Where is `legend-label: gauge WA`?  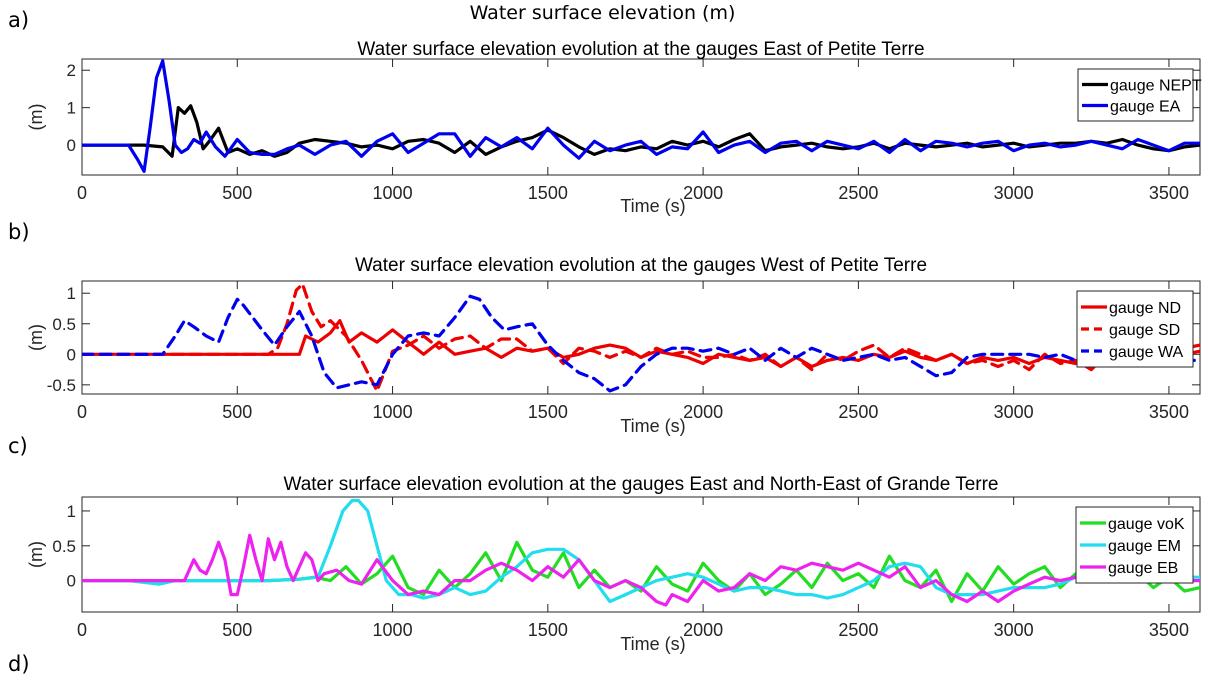 legend-label: gauge WA is located at coordinates (1146, 352).